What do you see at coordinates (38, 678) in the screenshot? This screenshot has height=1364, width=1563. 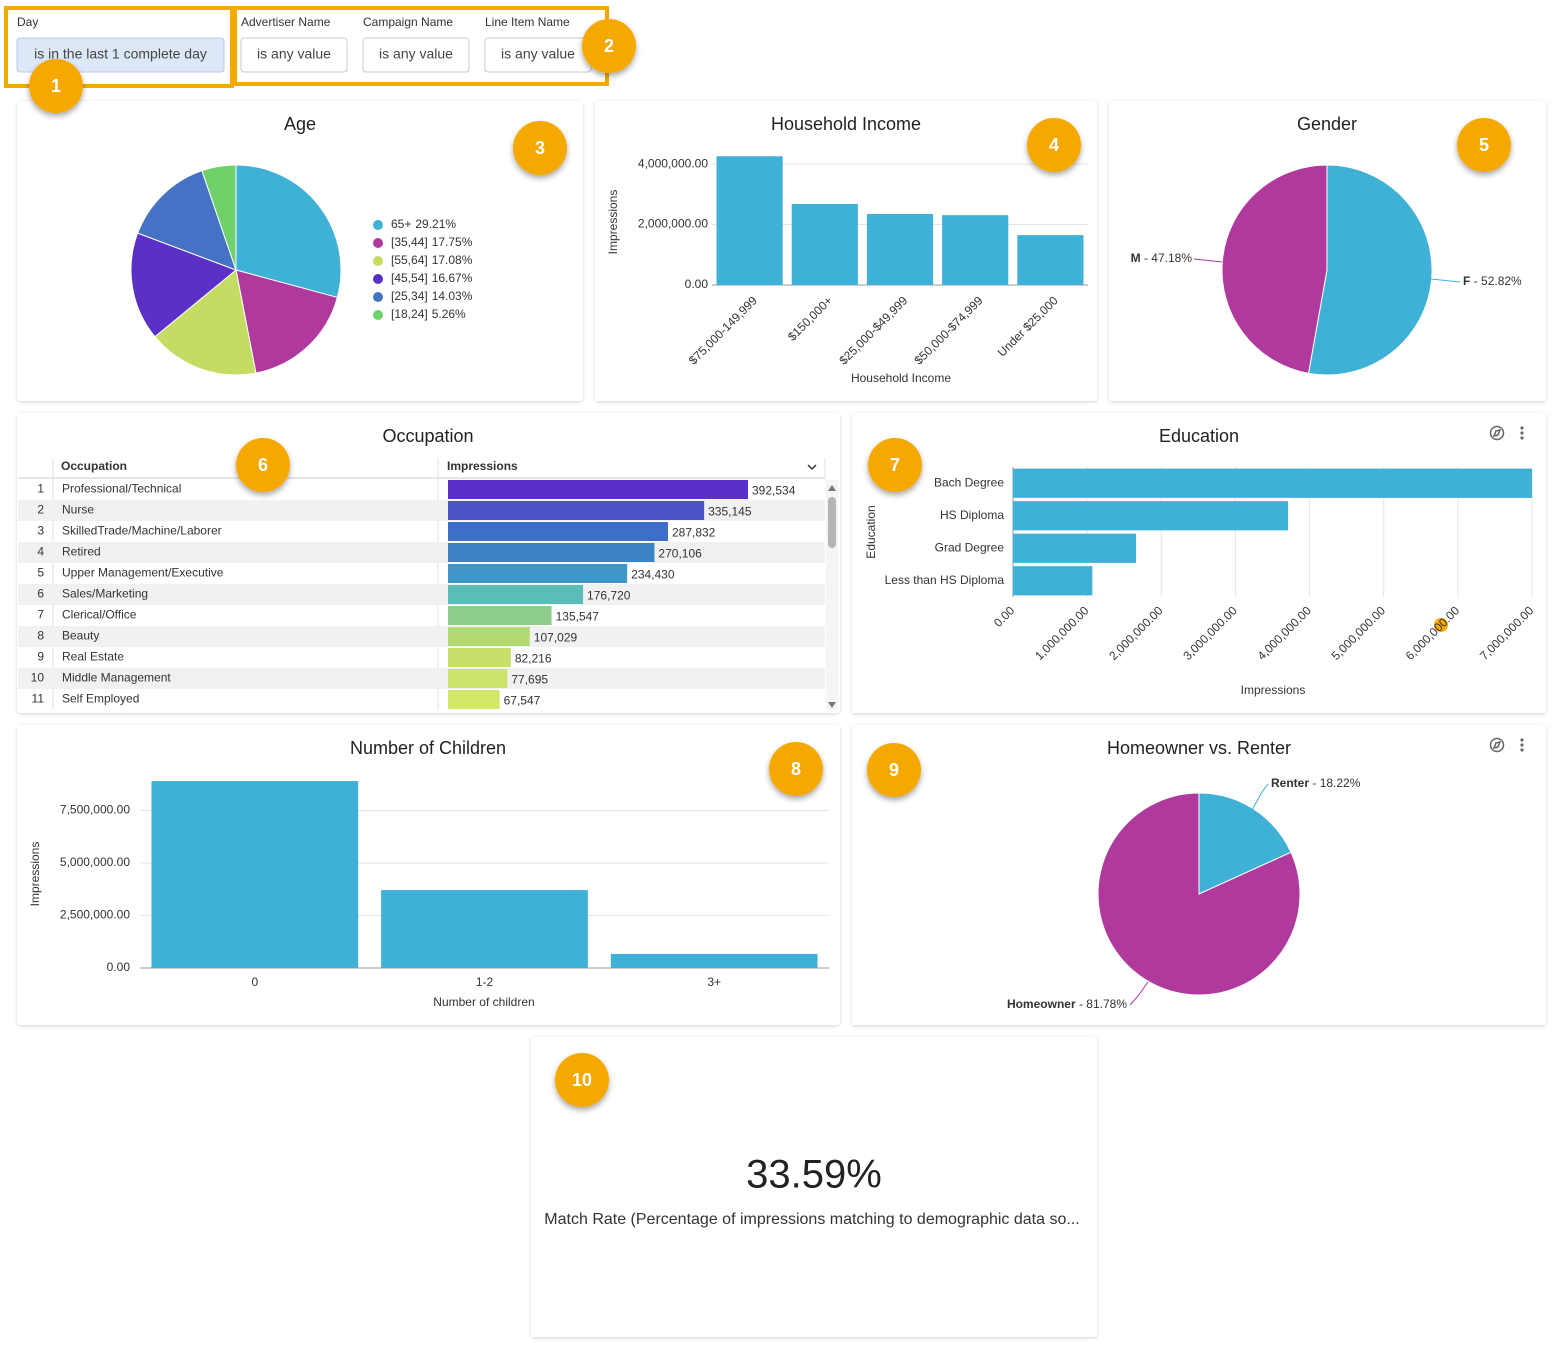 I see `row-number: 10` at bounding box center [38, 678].